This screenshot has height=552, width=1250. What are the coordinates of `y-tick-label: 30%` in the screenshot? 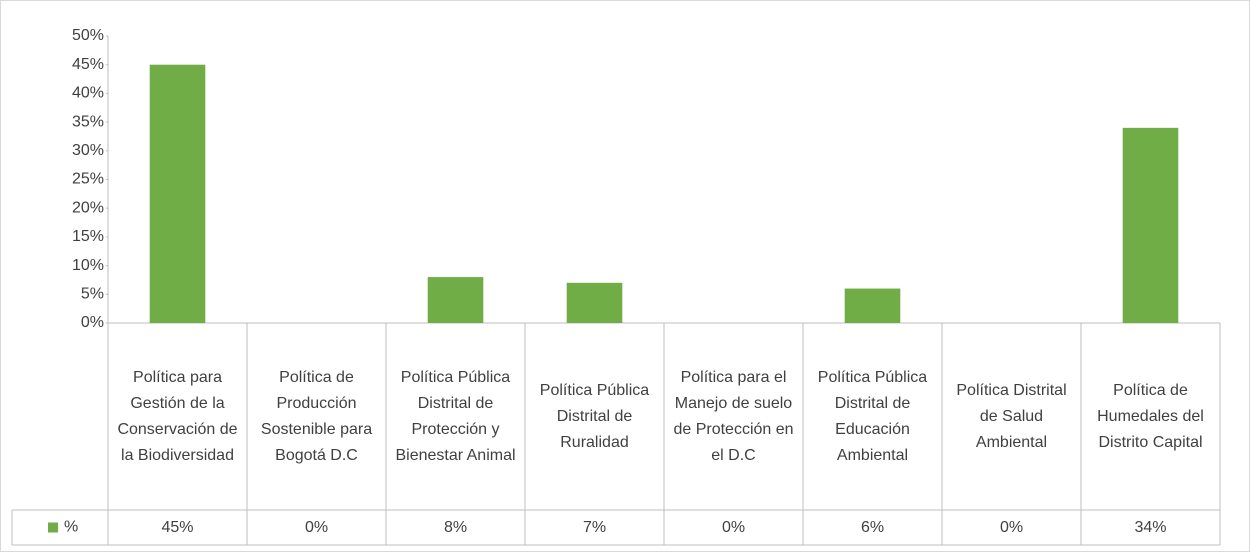 It's located at (88, 150).